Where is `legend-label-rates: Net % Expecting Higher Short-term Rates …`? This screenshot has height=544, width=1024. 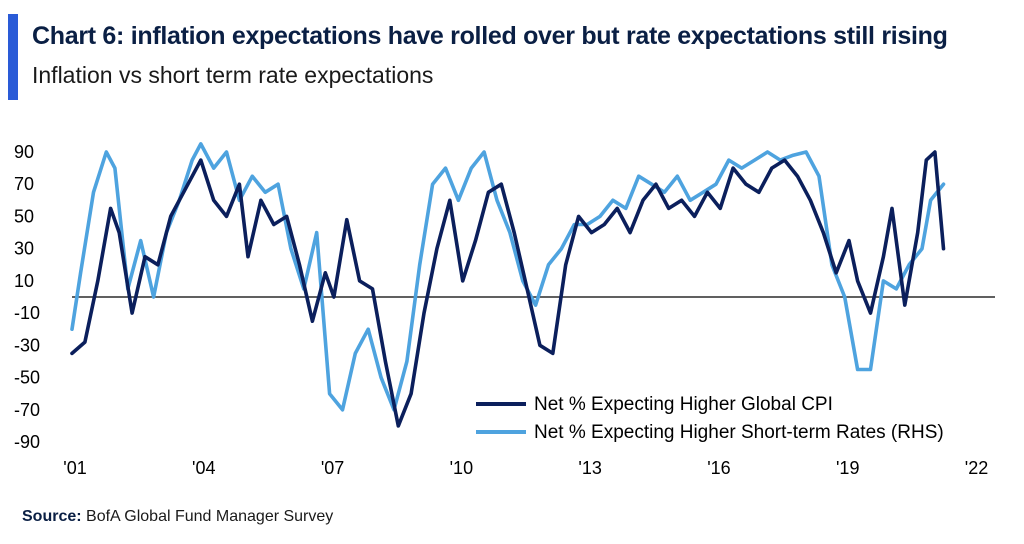
legend-label-rates: Net % Expecting Higher Short-term Rates … is located at coordinates (739, 432).